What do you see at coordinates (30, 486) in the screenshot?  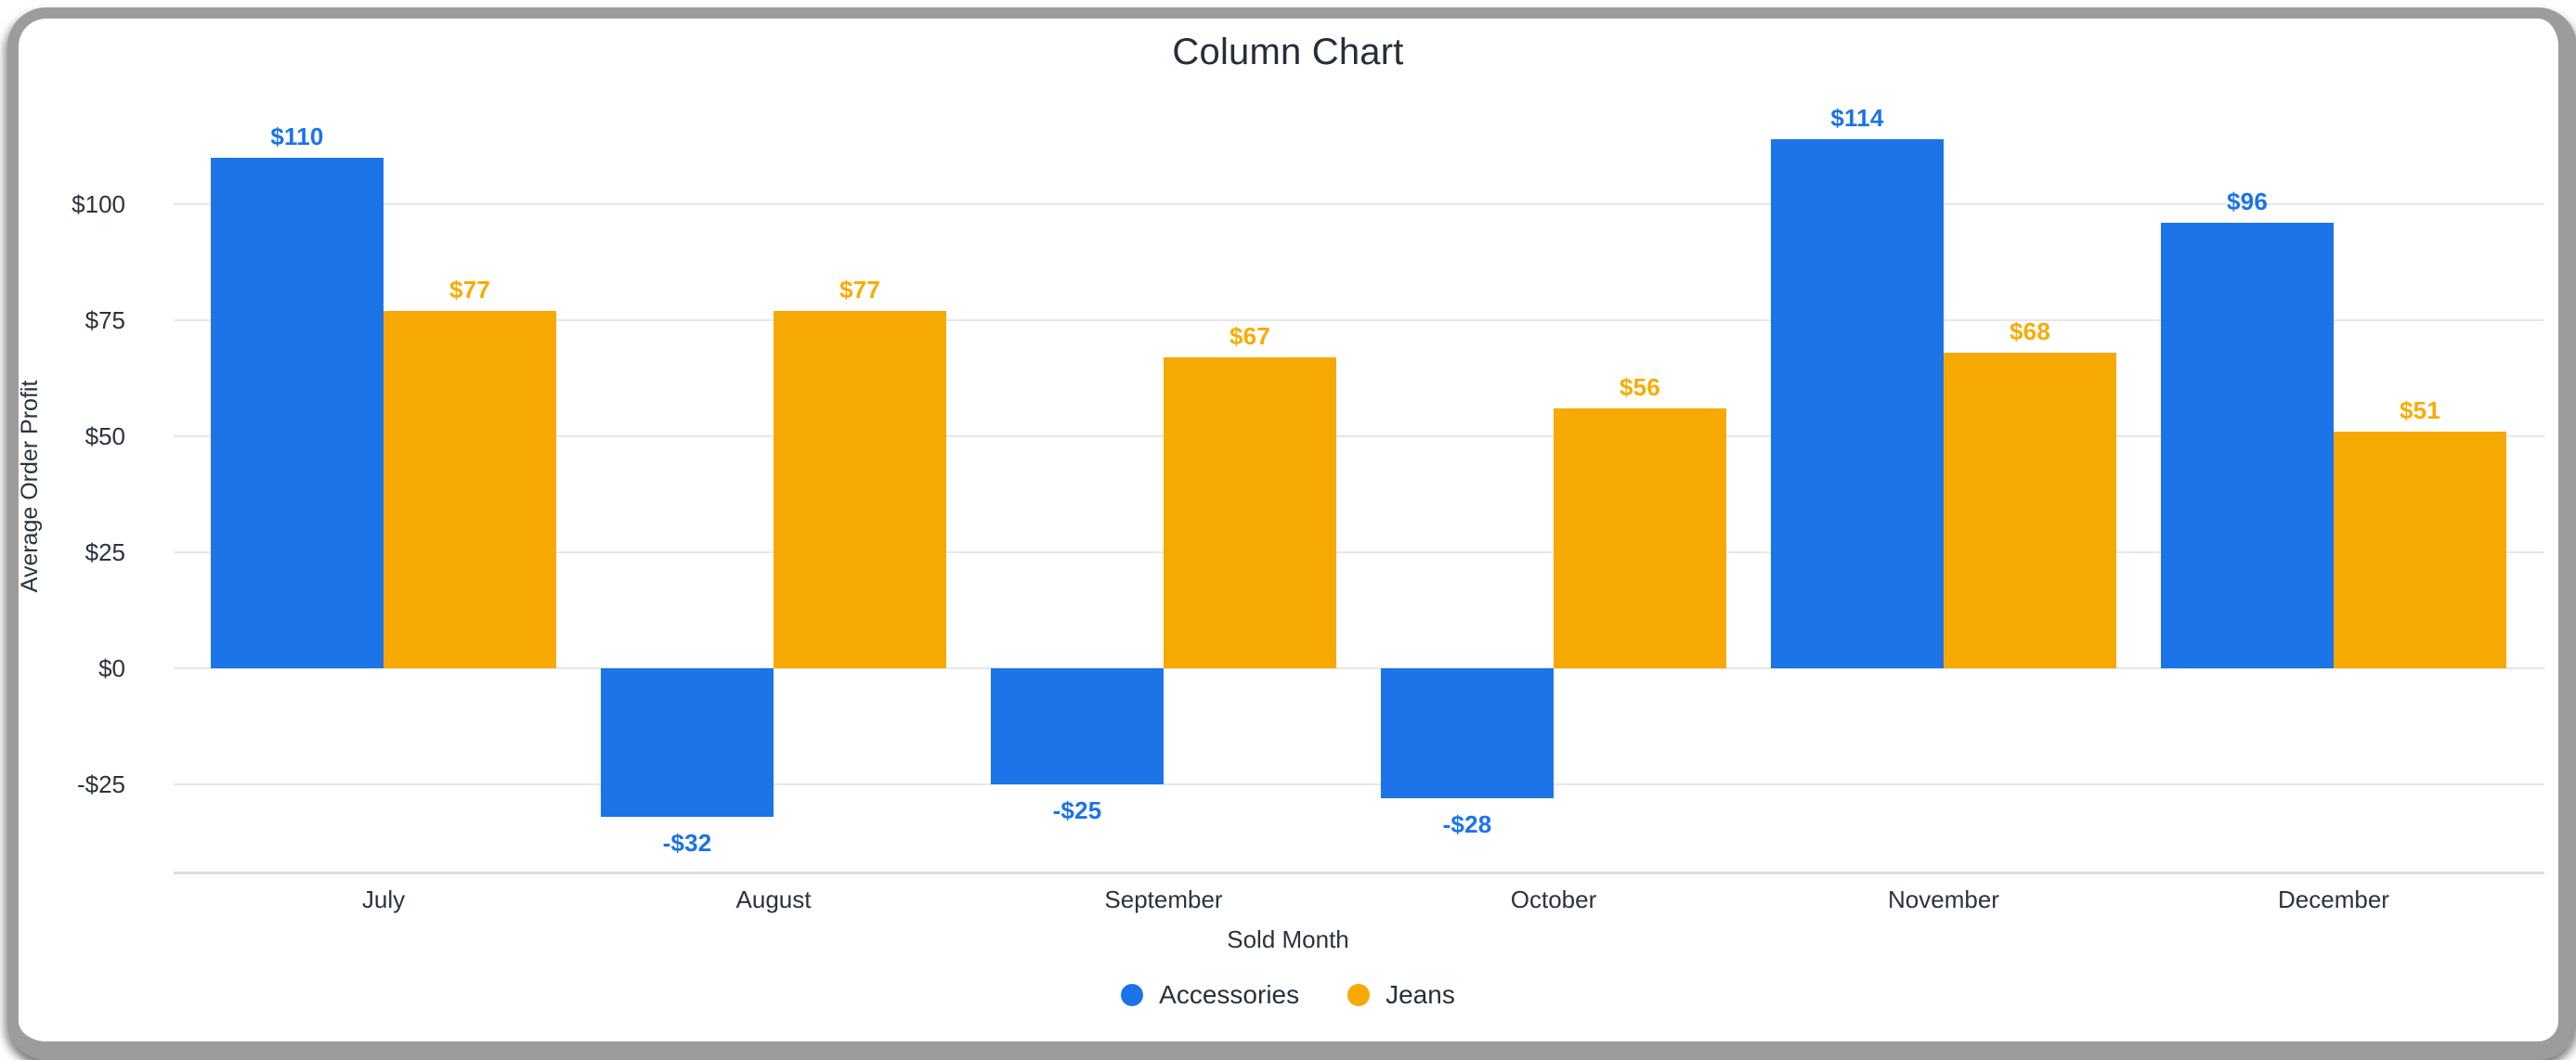 I see `y-axis-title: Average Order Profit` at bounding box center [30, 486].